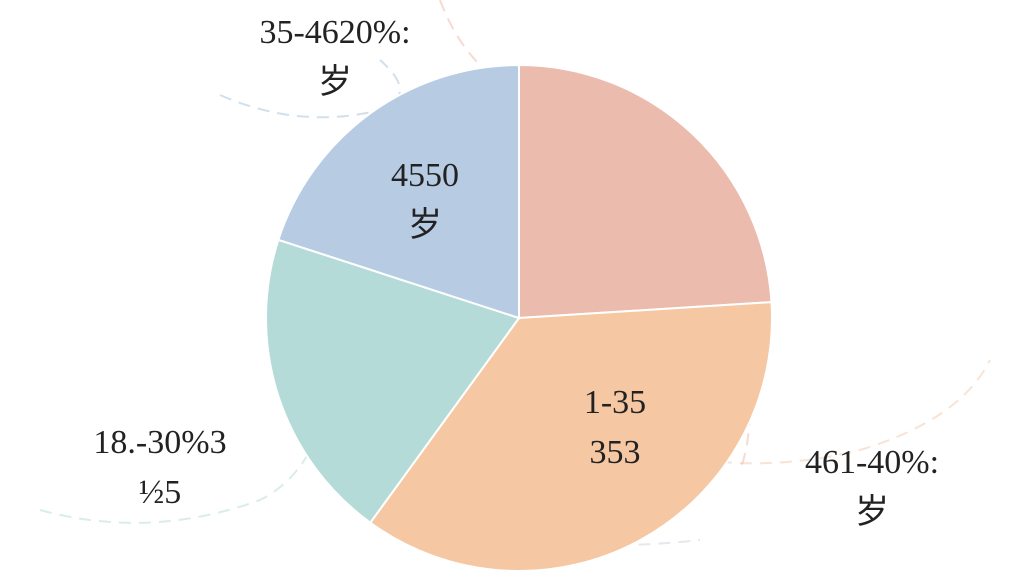  What do you see at coordinates (872, 462) in the screenshot?
I see `annotation: 461-40%:` at bounding box center [872, 462].